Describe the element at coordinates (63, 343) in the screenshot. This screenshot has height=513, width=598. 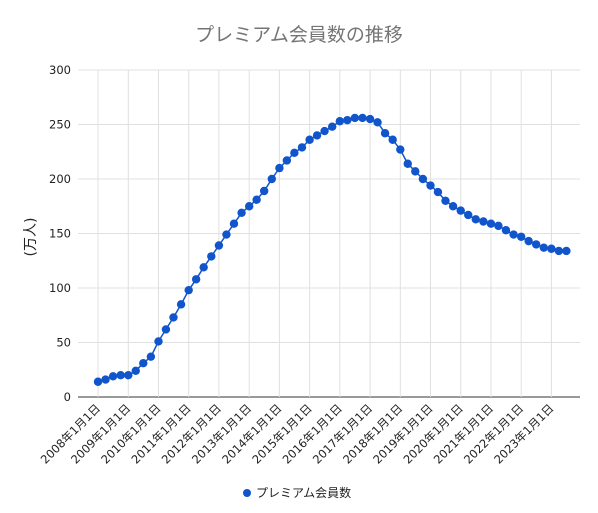
I see `y-tick-label: 50` at that location.